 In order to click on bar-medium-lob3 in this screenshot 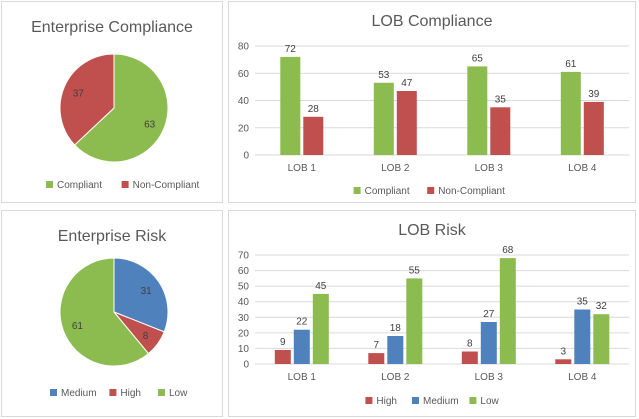, I will do `click(488, 343)`.